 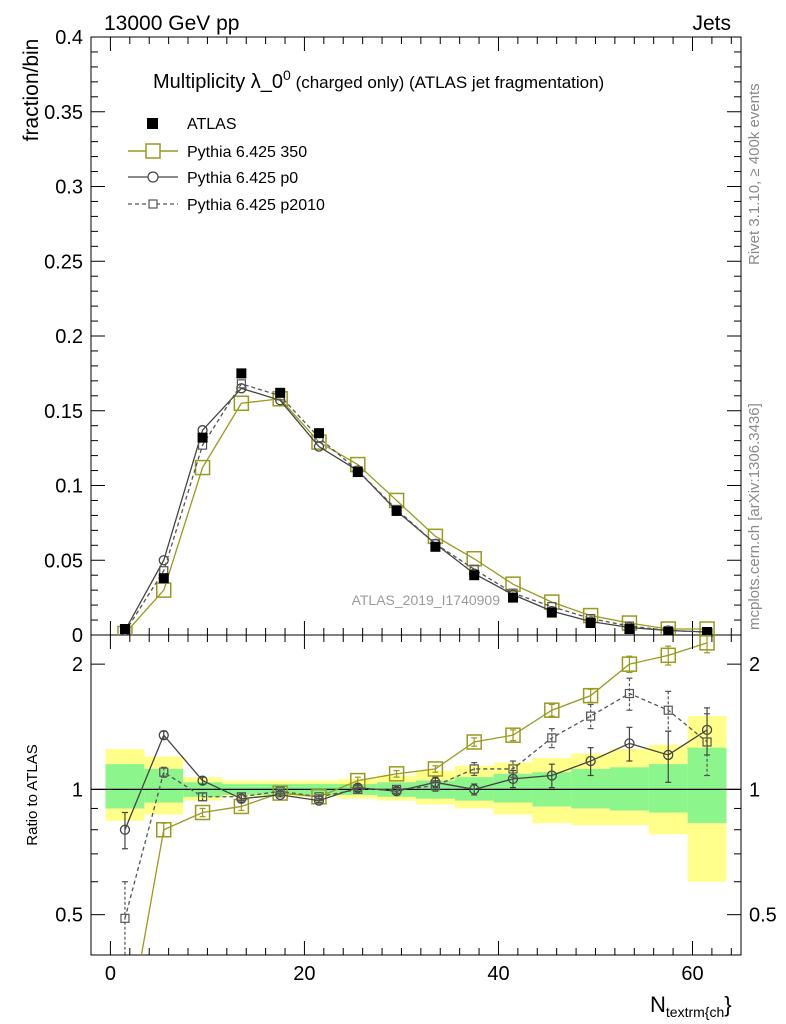 I want to click on main-y-tick-label: 0.25, so click(x=63, y=262).